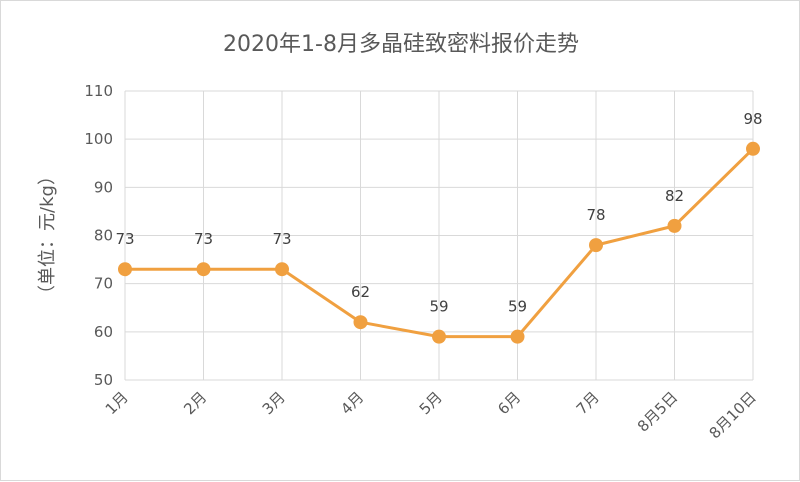 The height and width of the screenshot is (482, 800). I want to click on x-tick-label: 8月10日, so click(733, 415).